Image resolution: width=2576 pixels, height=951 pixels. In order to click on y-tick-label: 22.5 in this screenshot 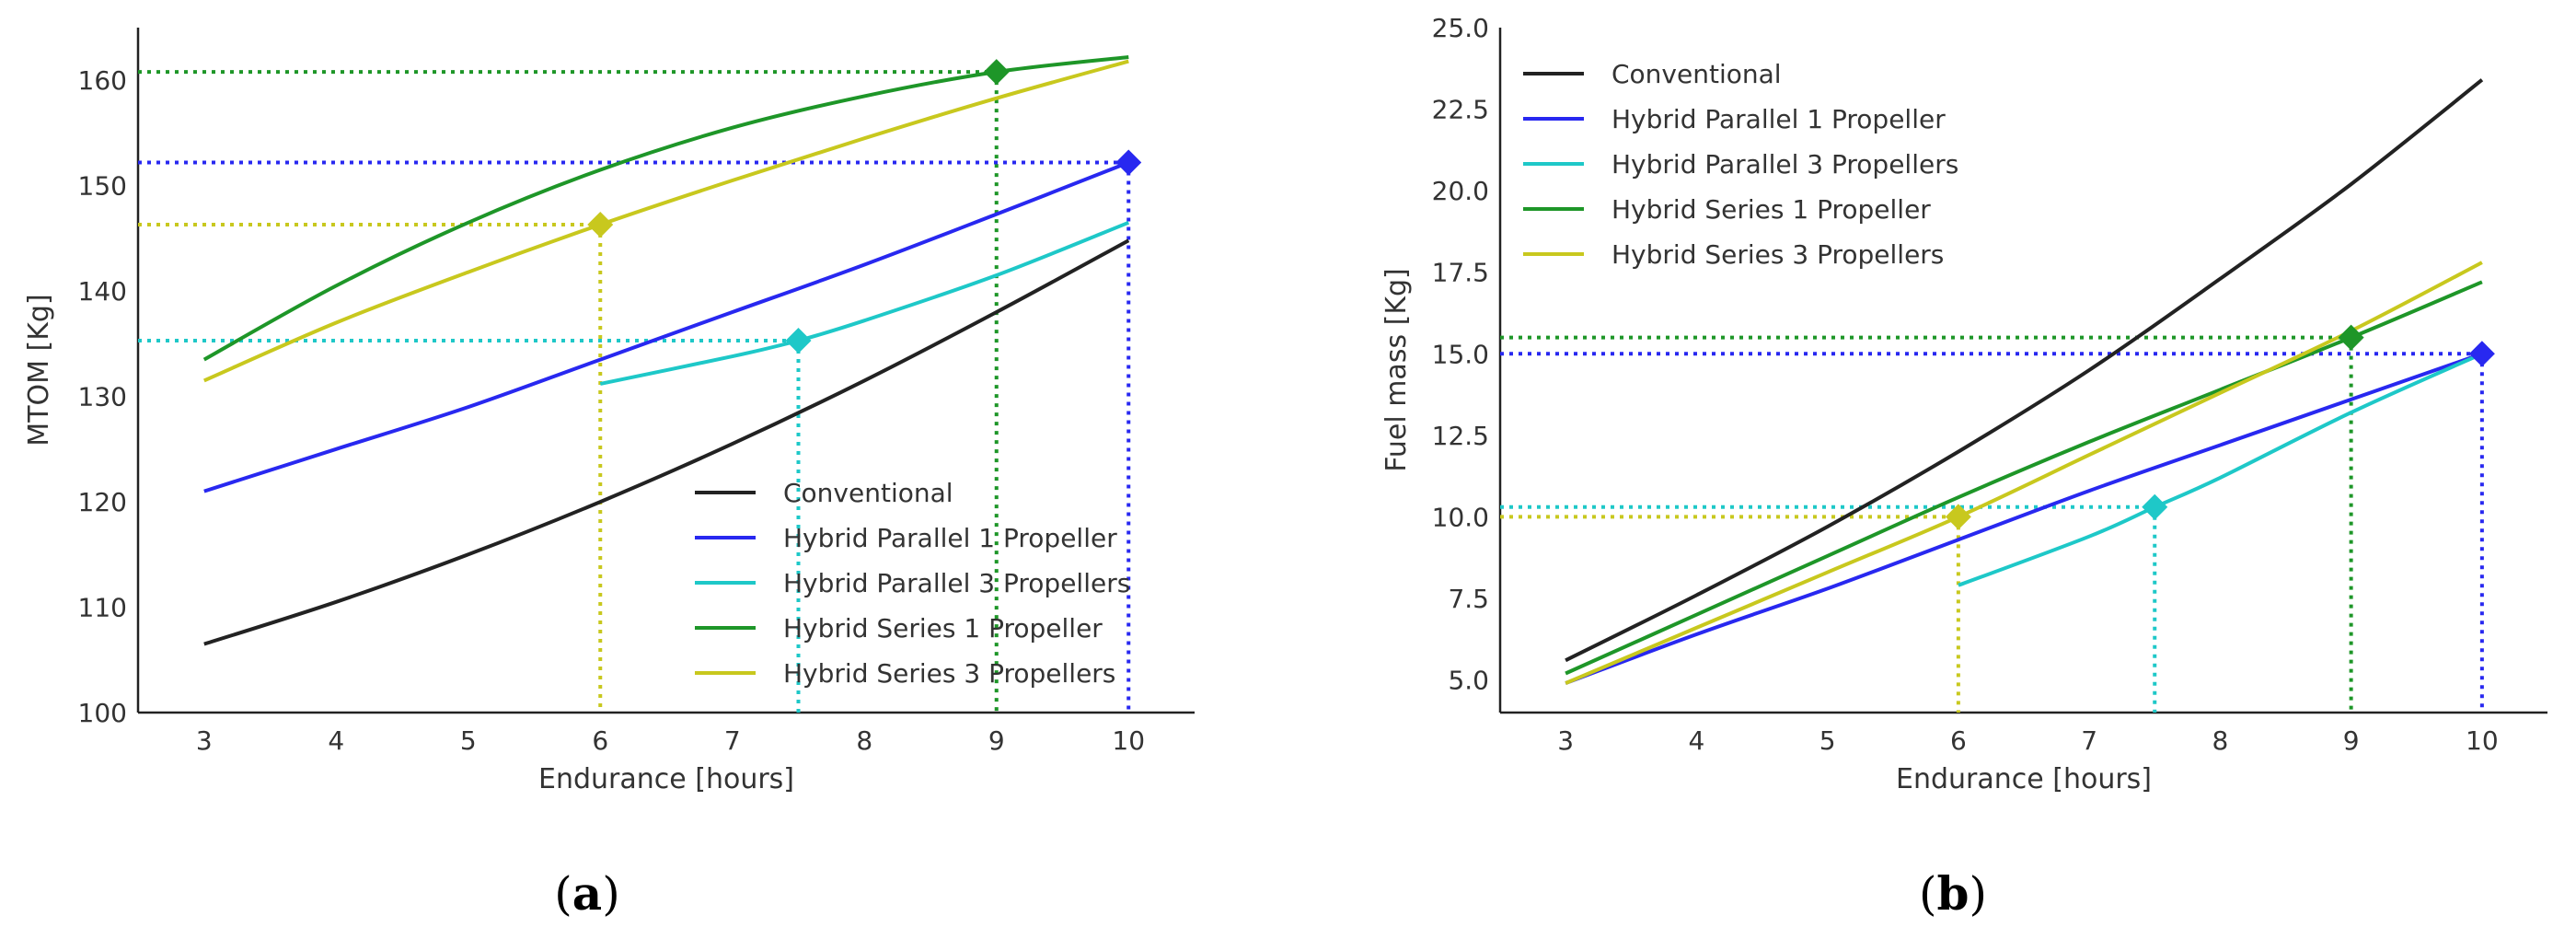, I will do `click(1460, 110)`.